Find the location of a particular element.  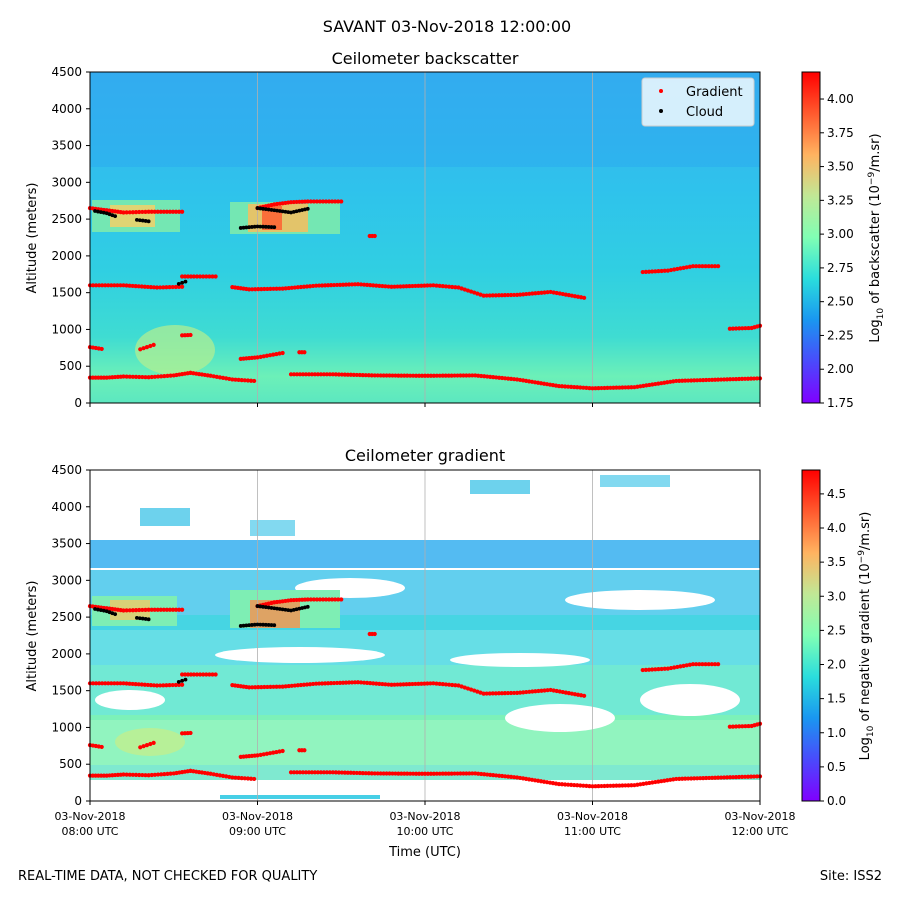

legend-box is located at coordinates (698, 102).